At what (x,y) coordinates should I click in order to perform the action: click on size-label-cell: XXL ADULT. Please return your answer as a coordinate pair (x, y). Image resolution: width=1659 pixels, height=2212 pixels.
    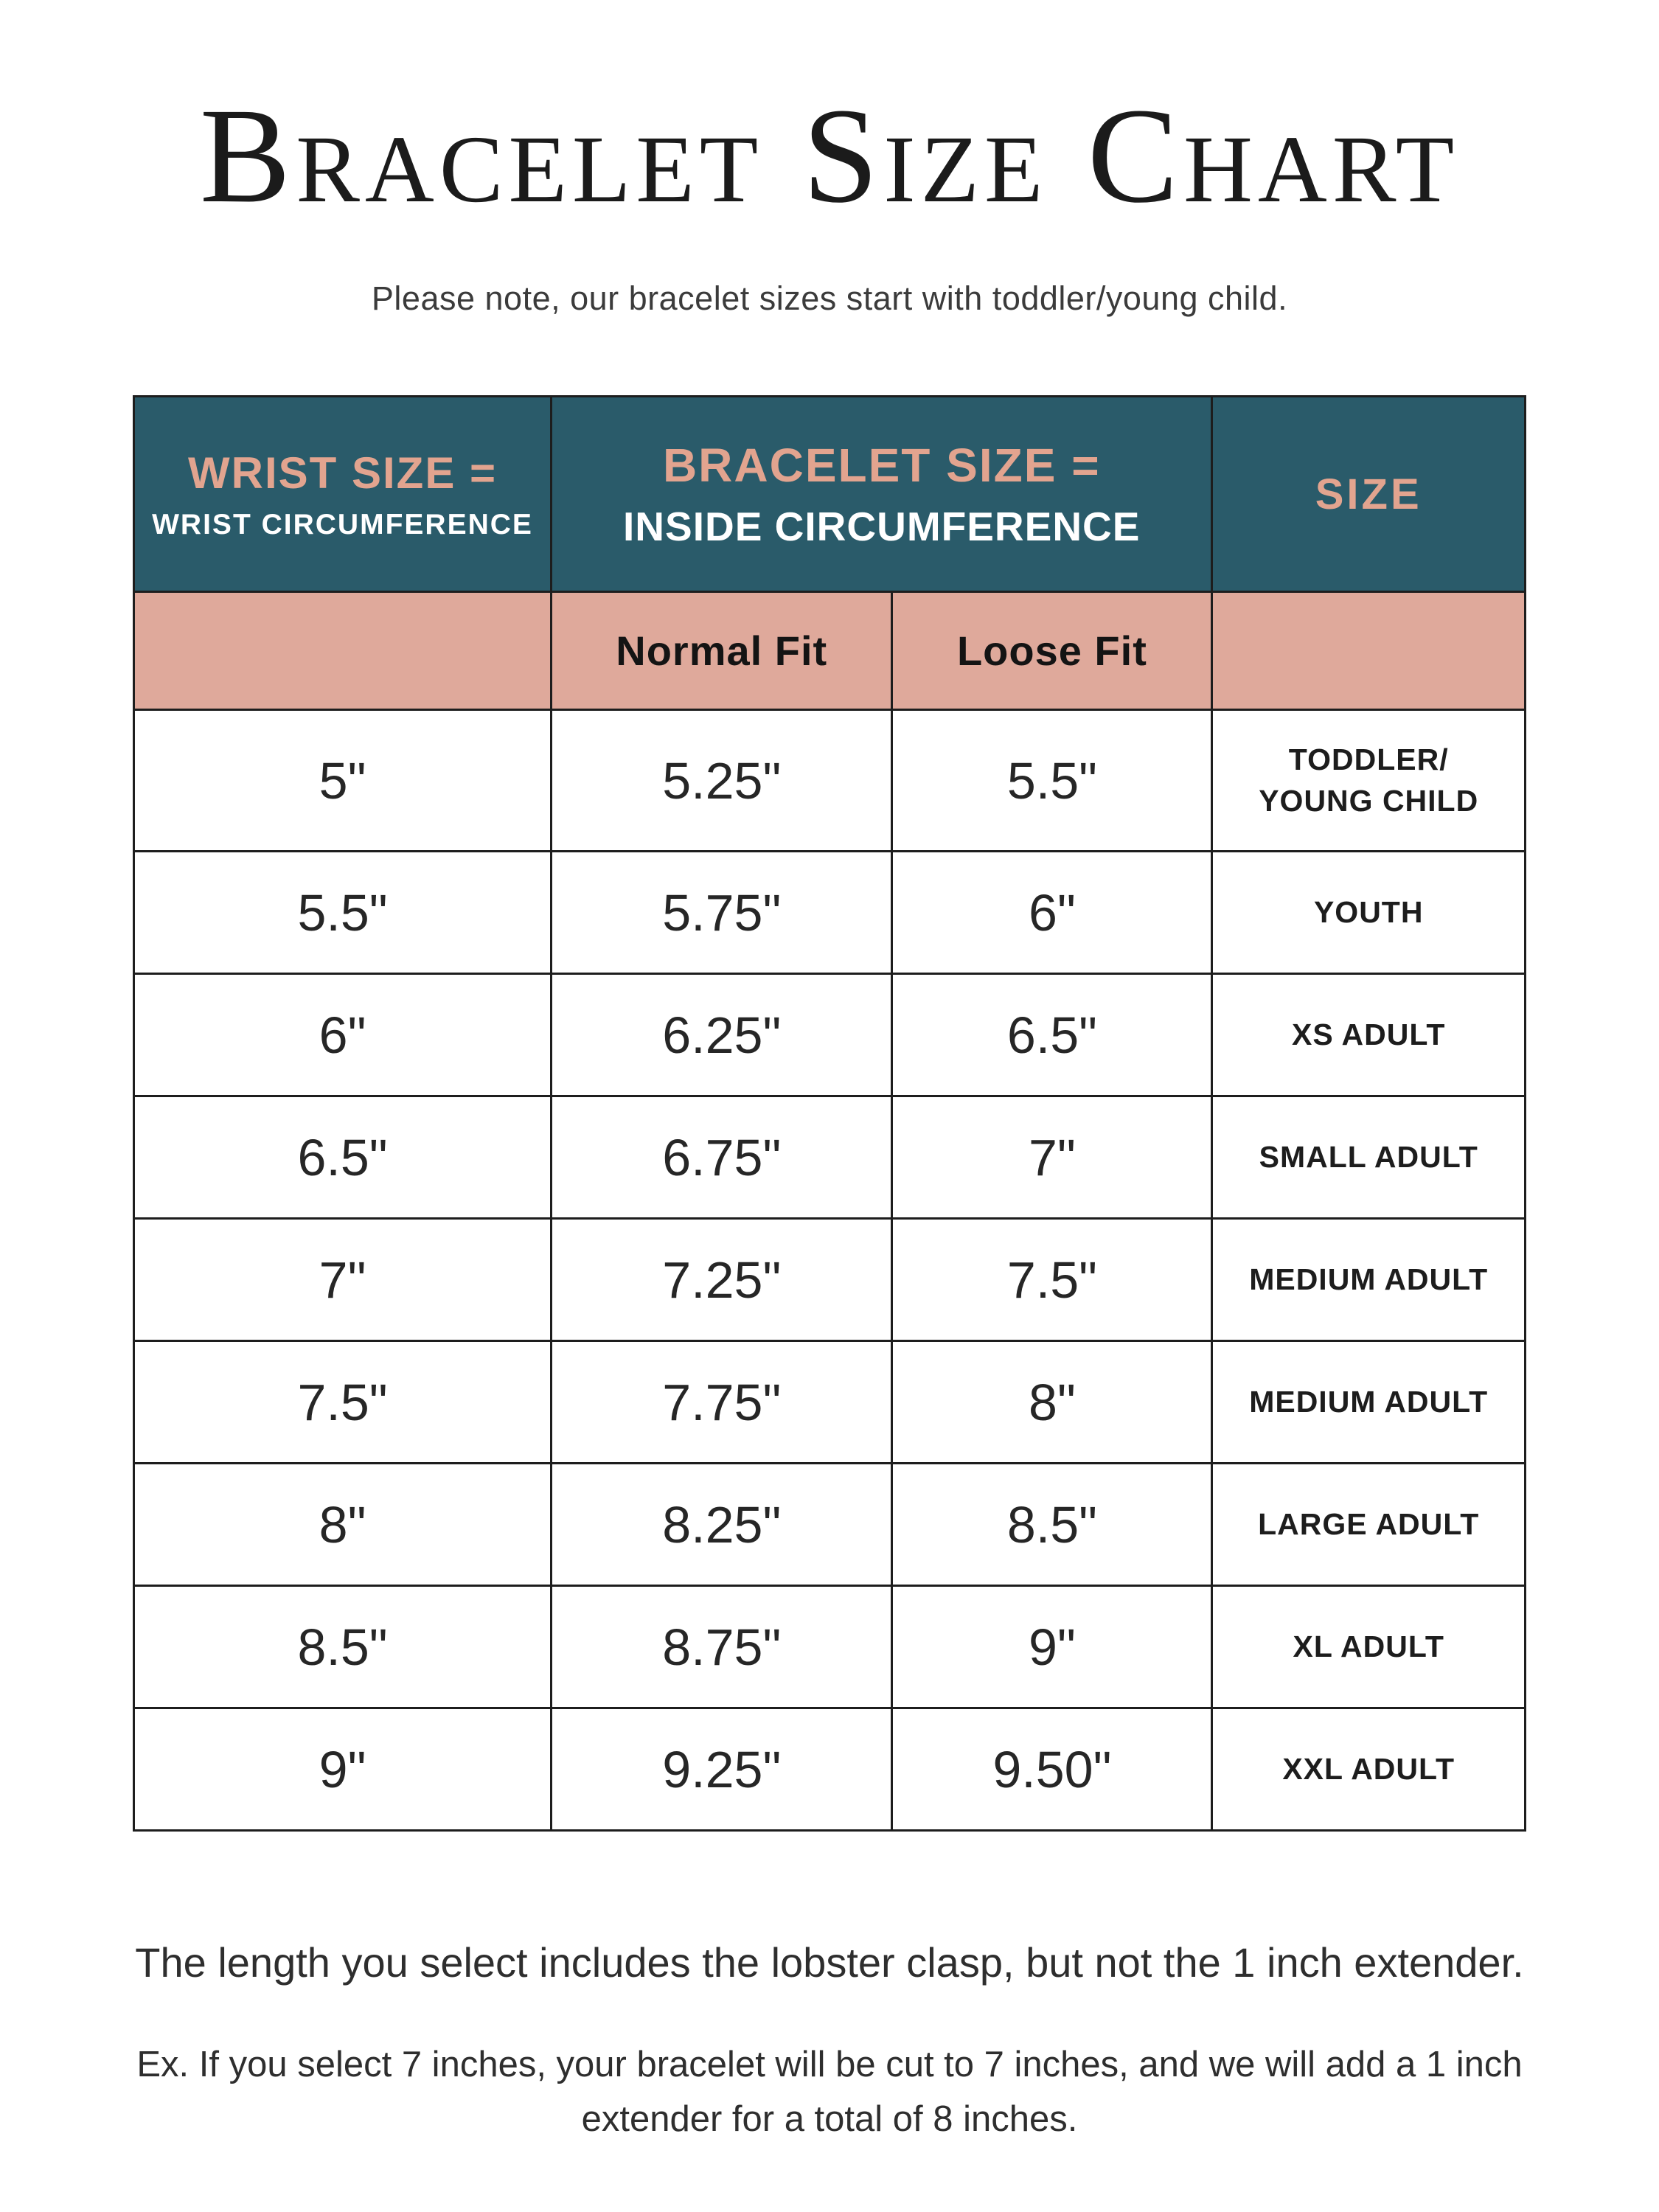
    Looking at the image, I should click on (1368, 1769).